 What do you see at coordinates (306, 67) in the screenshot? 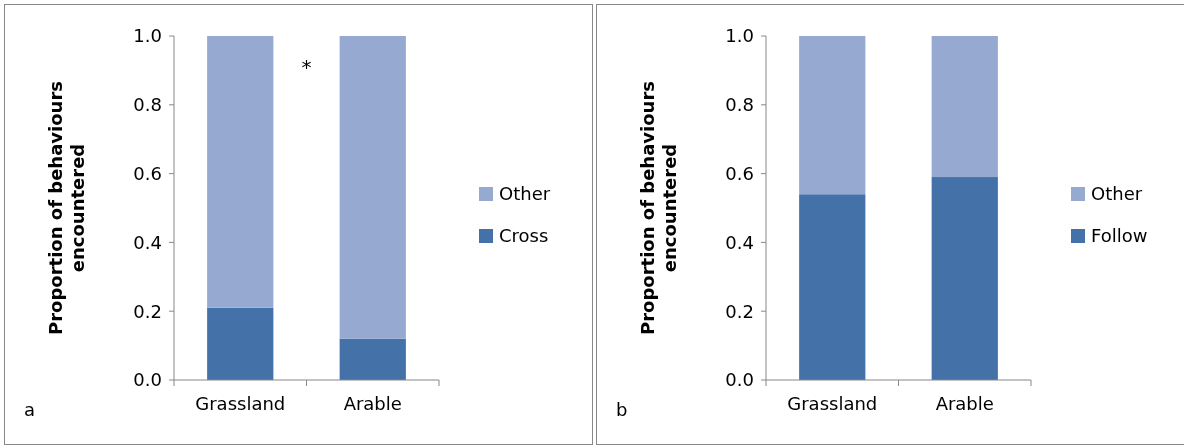
I see `annotation: *` at bounding box center [306, 67].